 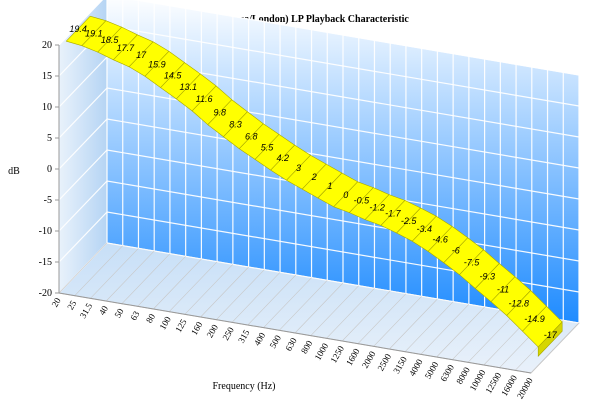 What do you see at coordinates (49, 138) in the screenshot?
I see `y-tick-label: 5` at bounding box center [49, 138].